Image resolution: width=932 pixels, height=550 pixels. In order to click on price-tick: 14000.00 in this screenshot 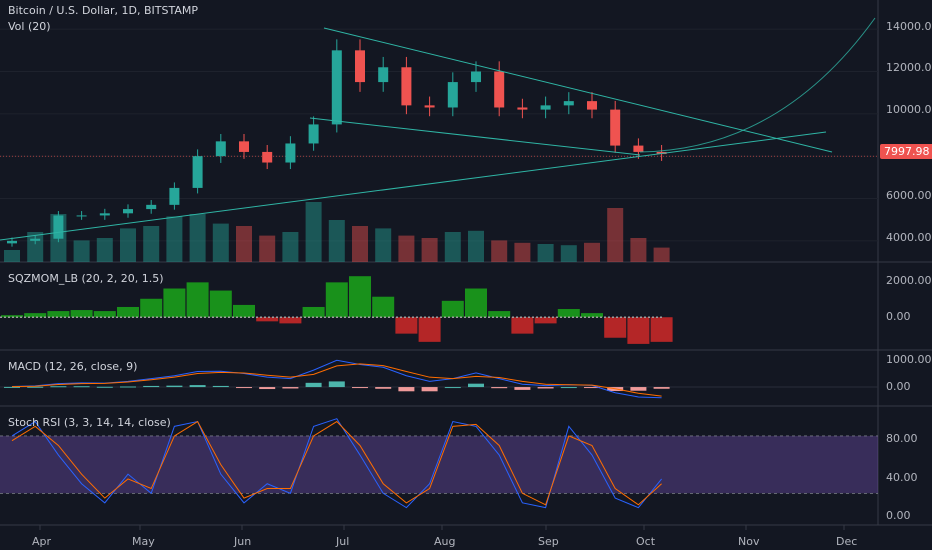, I will do `click(909, 26)`.